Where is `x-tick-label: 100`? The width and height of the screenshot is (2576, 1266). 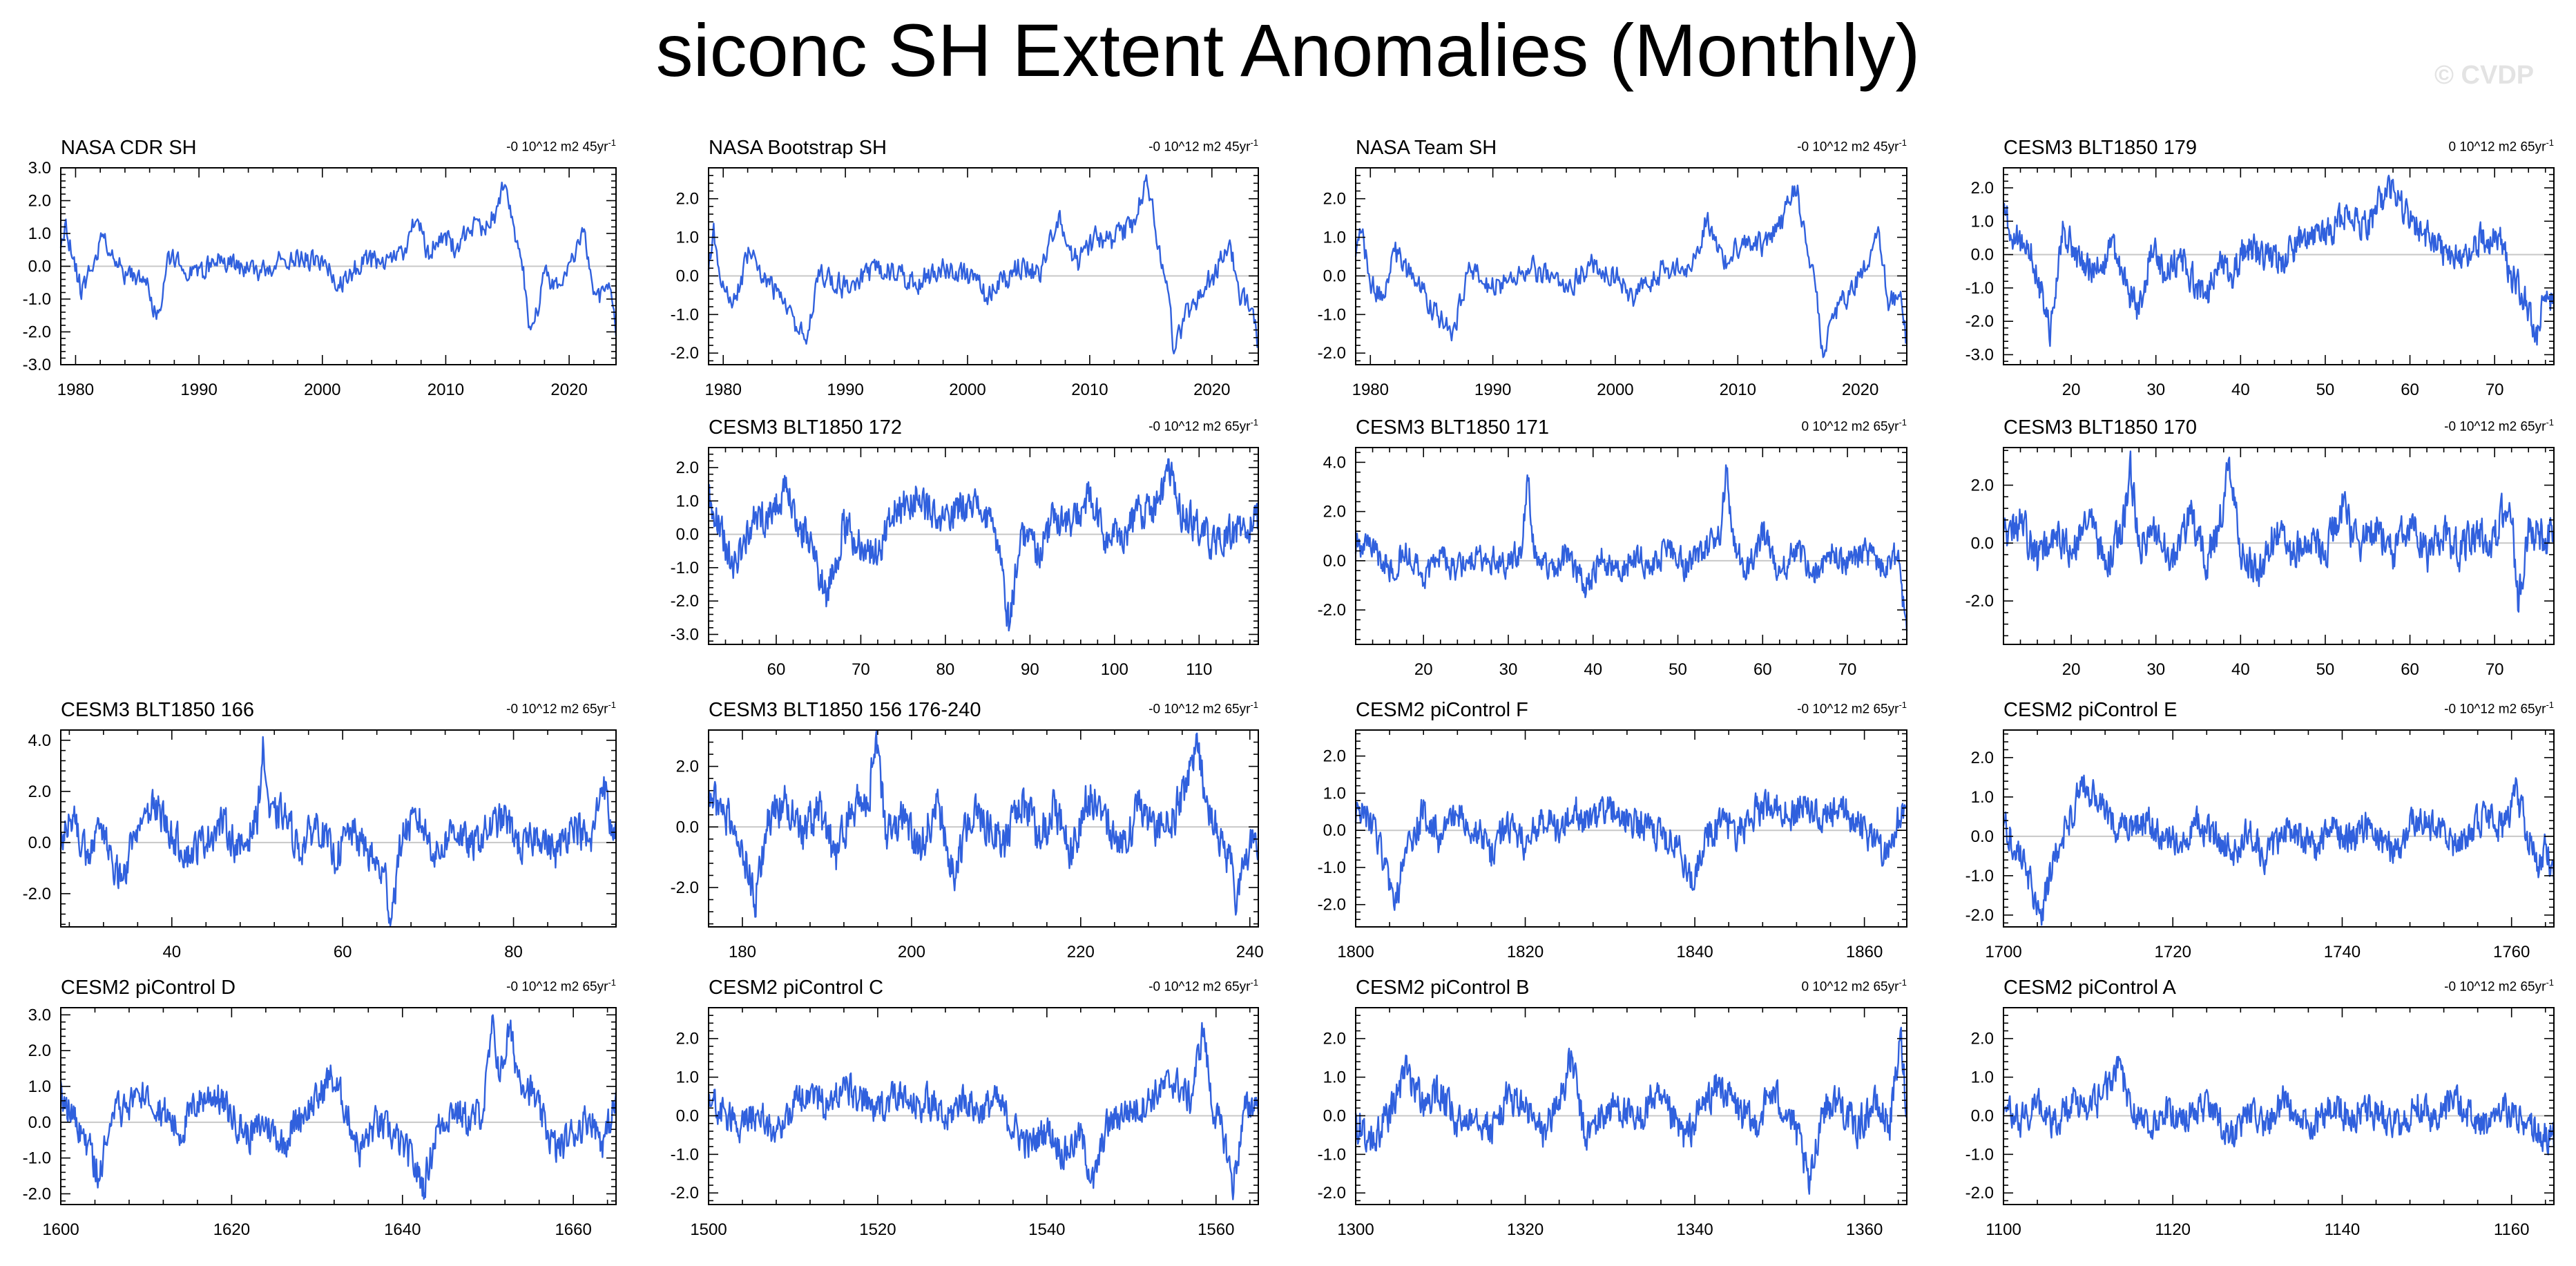 x-tick-label: 100 is located at coordinates (1114, 669).